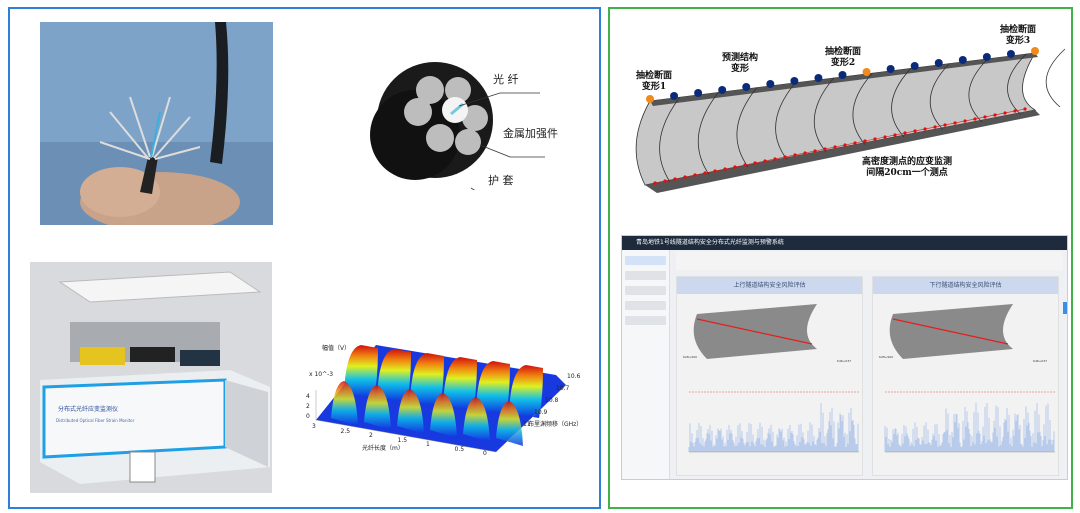 The width and height of the screenshot is (1080, 513). Describe the element at coordinates (555, 424) in the screenshot. I see `y-axis-label: 布里渊频移（GHz）` at that location.